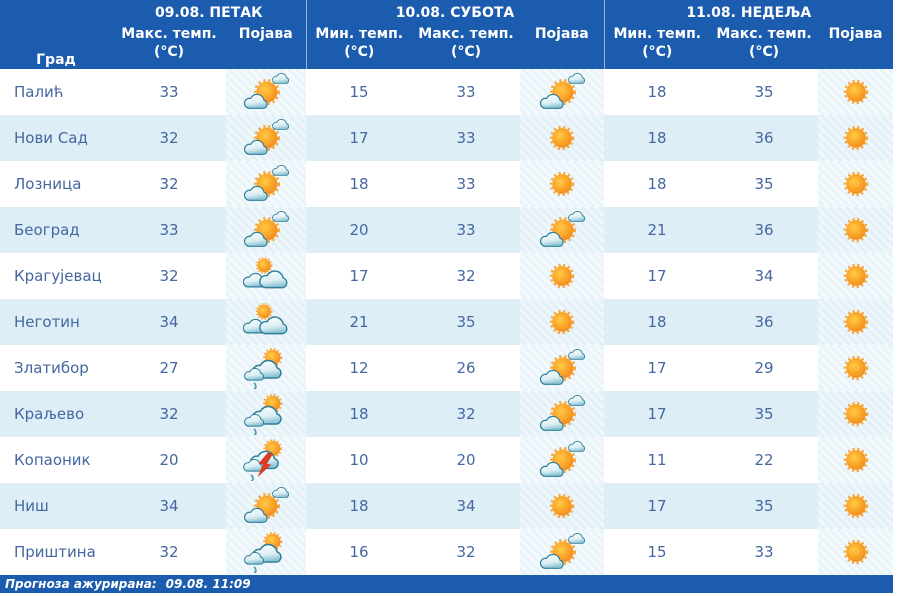  Describe the element at coordinates (446, 584) in the screenshot. I see `forecast-updated-bar: Прогноза ажурирана: 09.08. 11:09` at that location.